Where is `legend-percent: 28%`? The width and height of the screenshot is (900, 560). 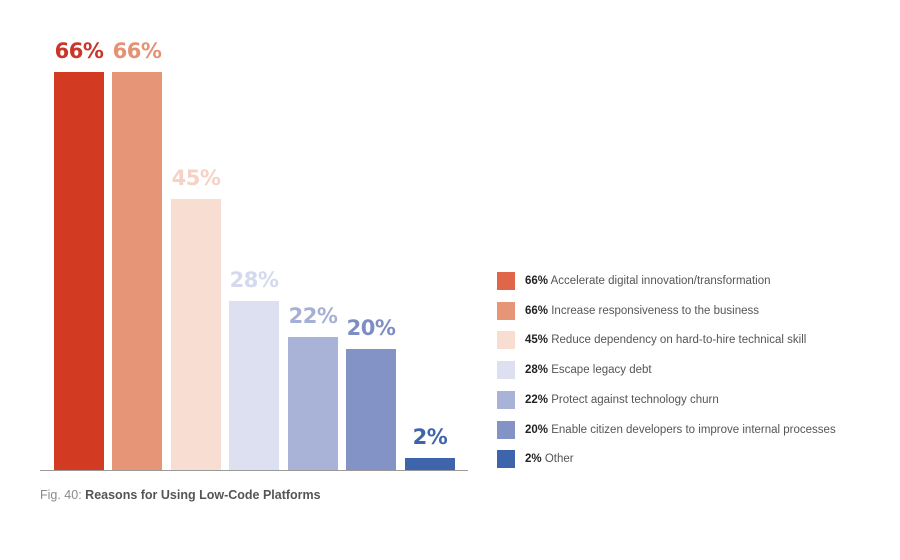 legend-percent: 28% is located at coordinates (537, 370).